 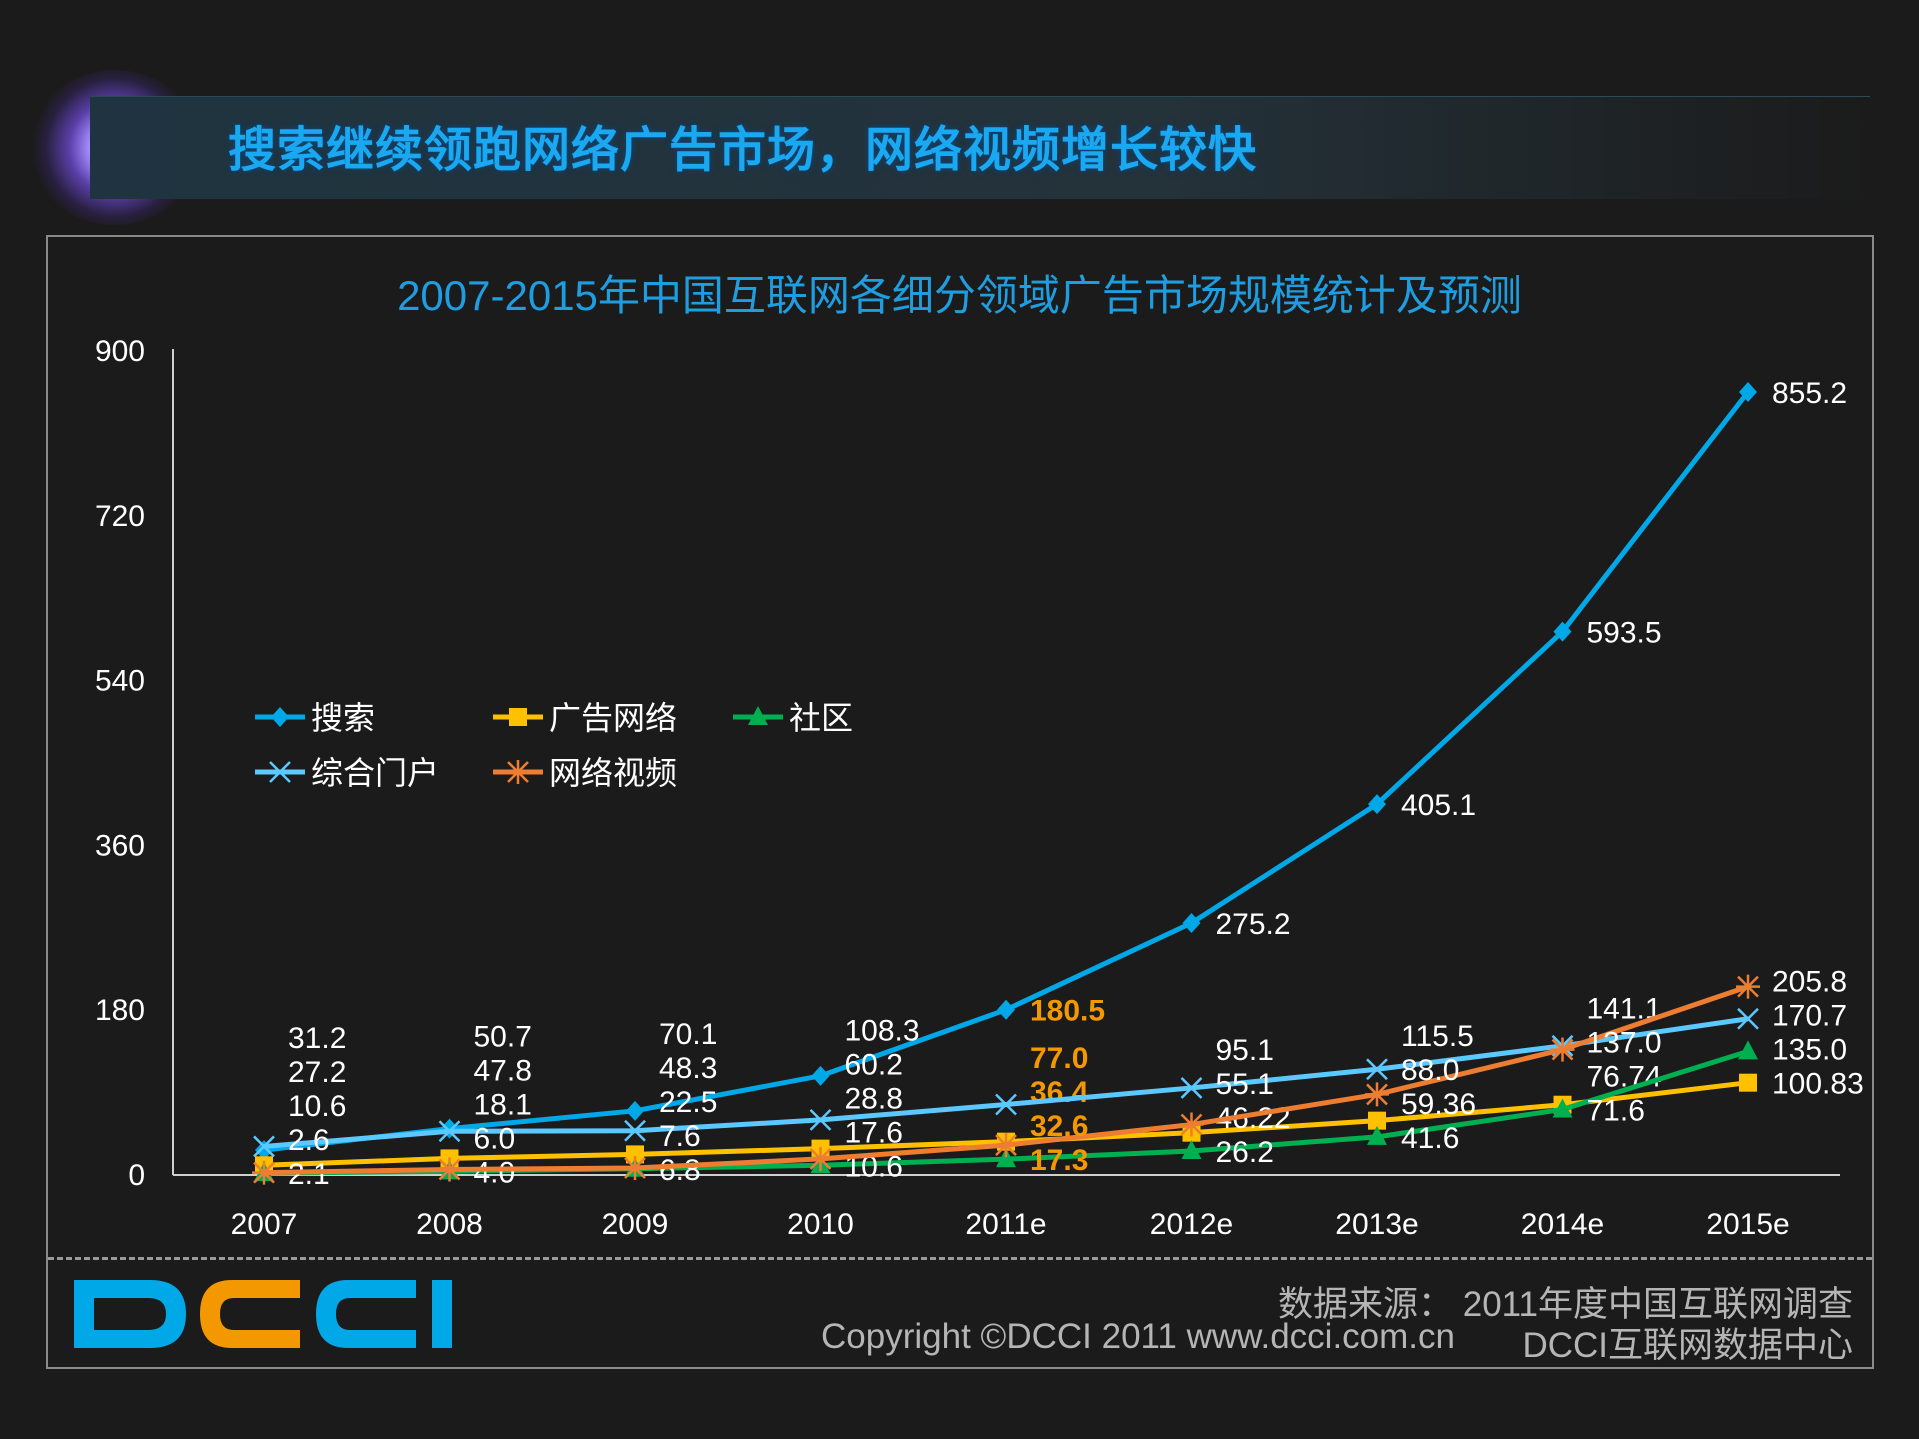 I want to click on copyright: Copyright ©DCCI 2011 www.dcci.com.cn, so click(x=1138, y=1336).